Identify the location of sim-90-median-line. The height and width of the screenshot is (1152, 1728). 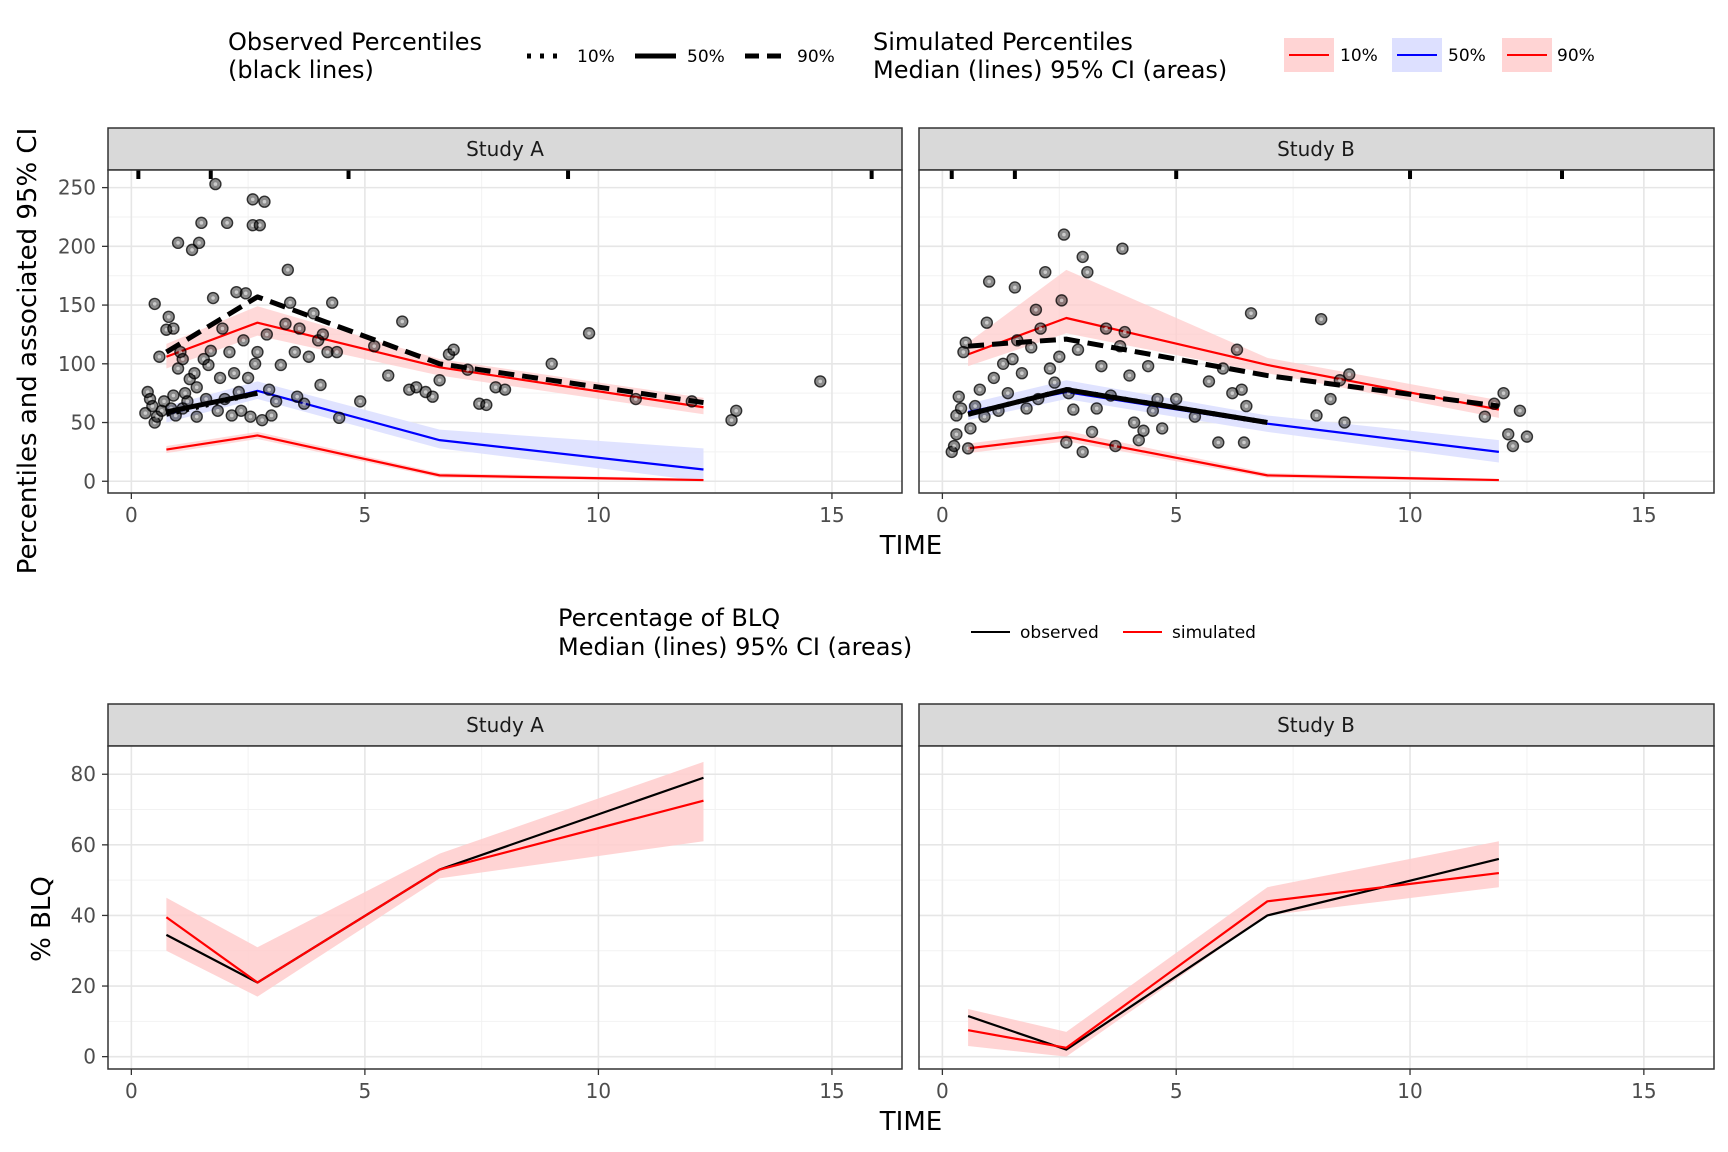
(1233, 363).